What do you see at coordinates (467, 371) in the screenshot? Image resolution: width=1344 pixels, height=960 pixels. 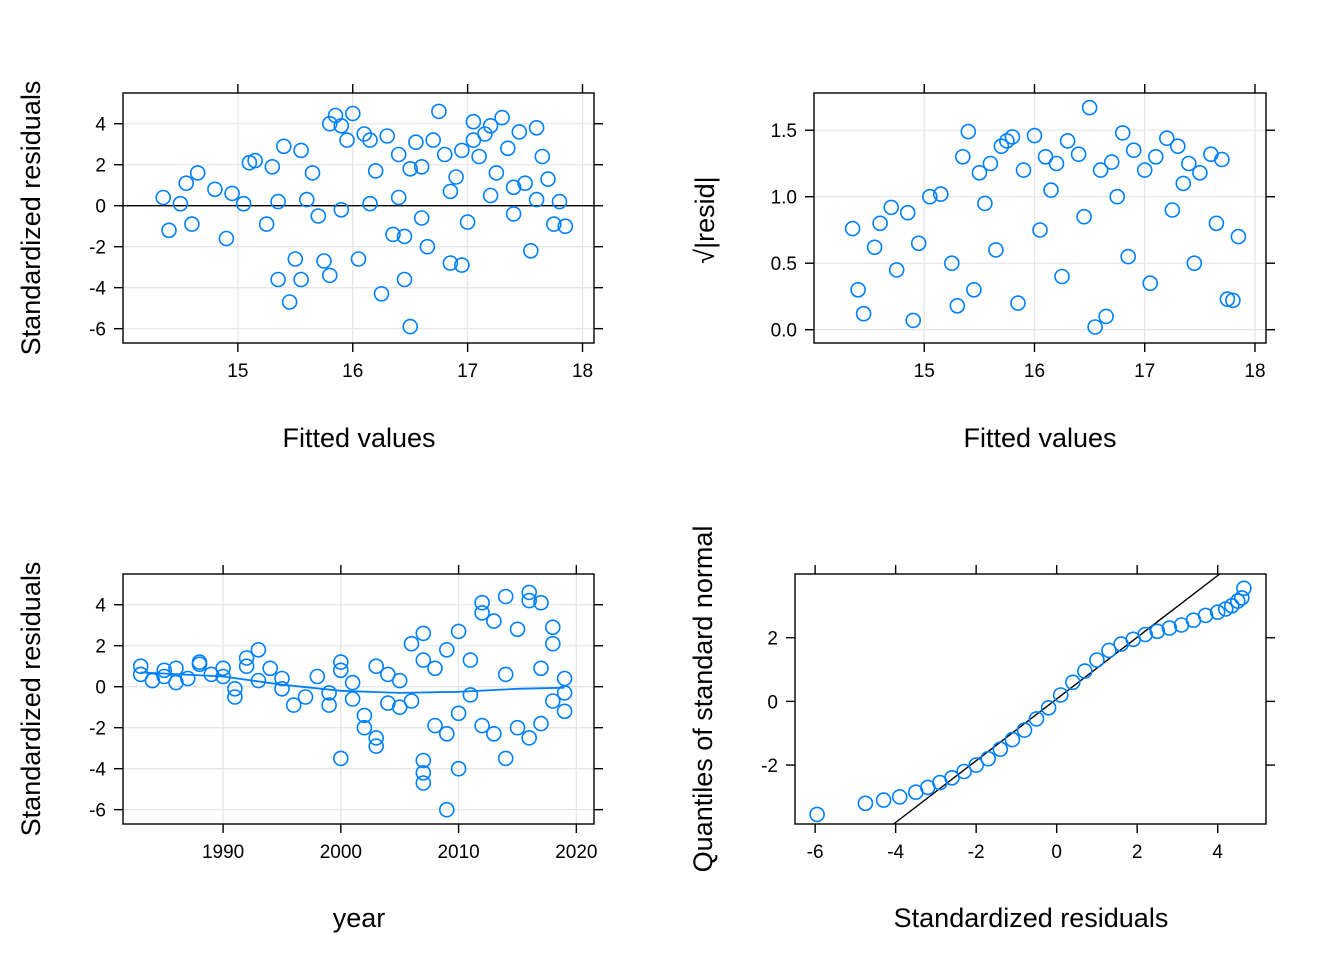 I see `x-tick-label: 17` at bounding box center [467, 371].